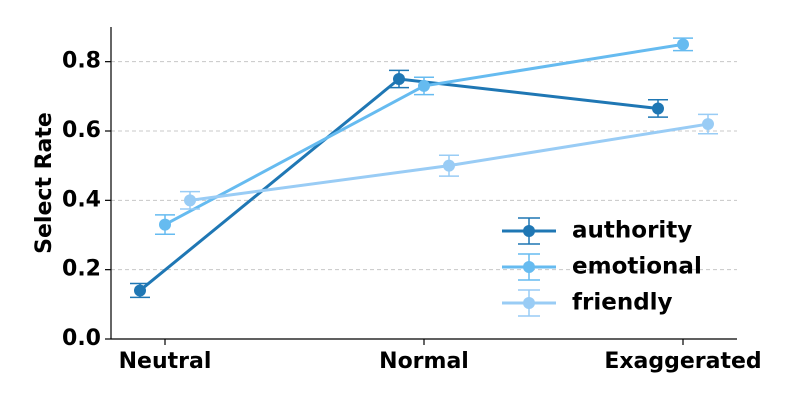  I want to click on legend-item-authority: authority, so click(597, 231).